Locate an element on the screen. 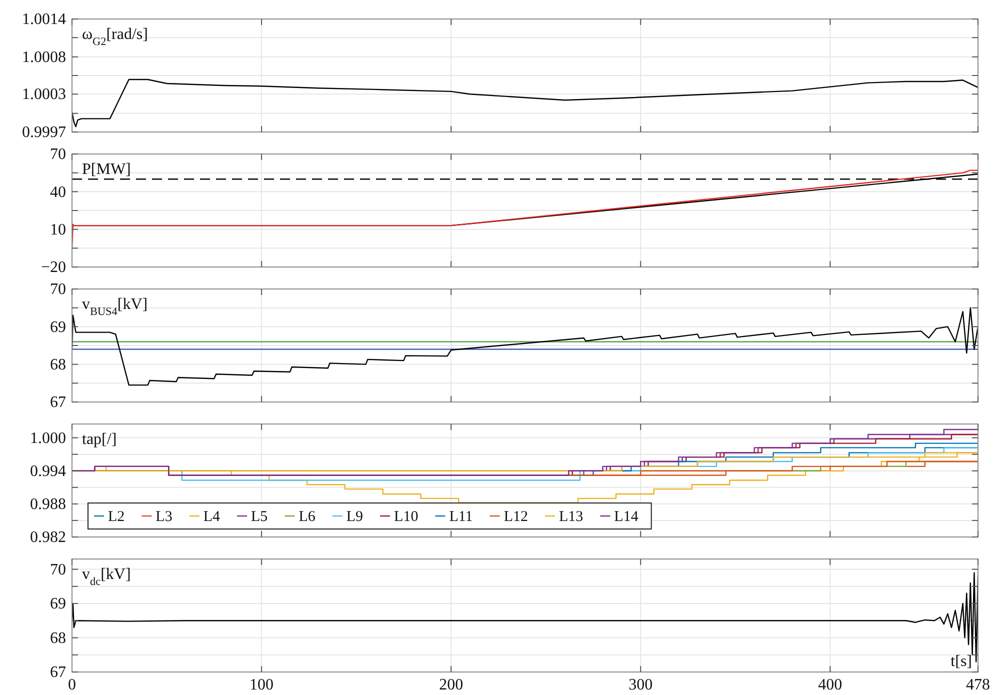 Image resolution: width=998 pixels, height=695 pixels. x-tick-label: 478 is located at coordinates (978, 685).